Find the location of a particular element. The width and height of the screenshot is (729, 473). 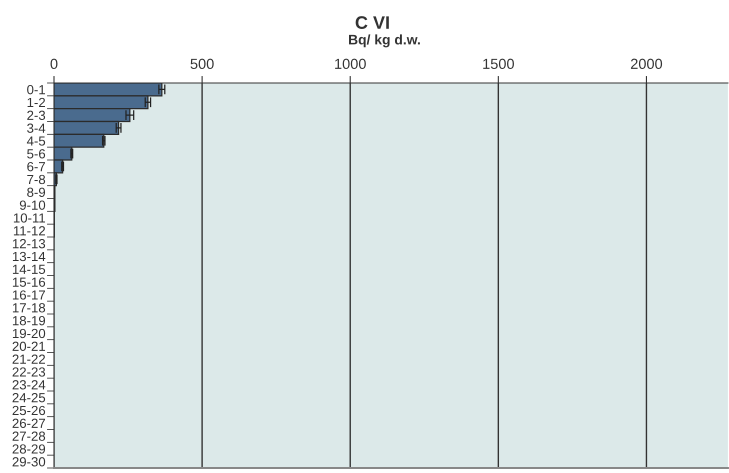

y-tick-label: 12-13 is located at coordinates (29, 243).